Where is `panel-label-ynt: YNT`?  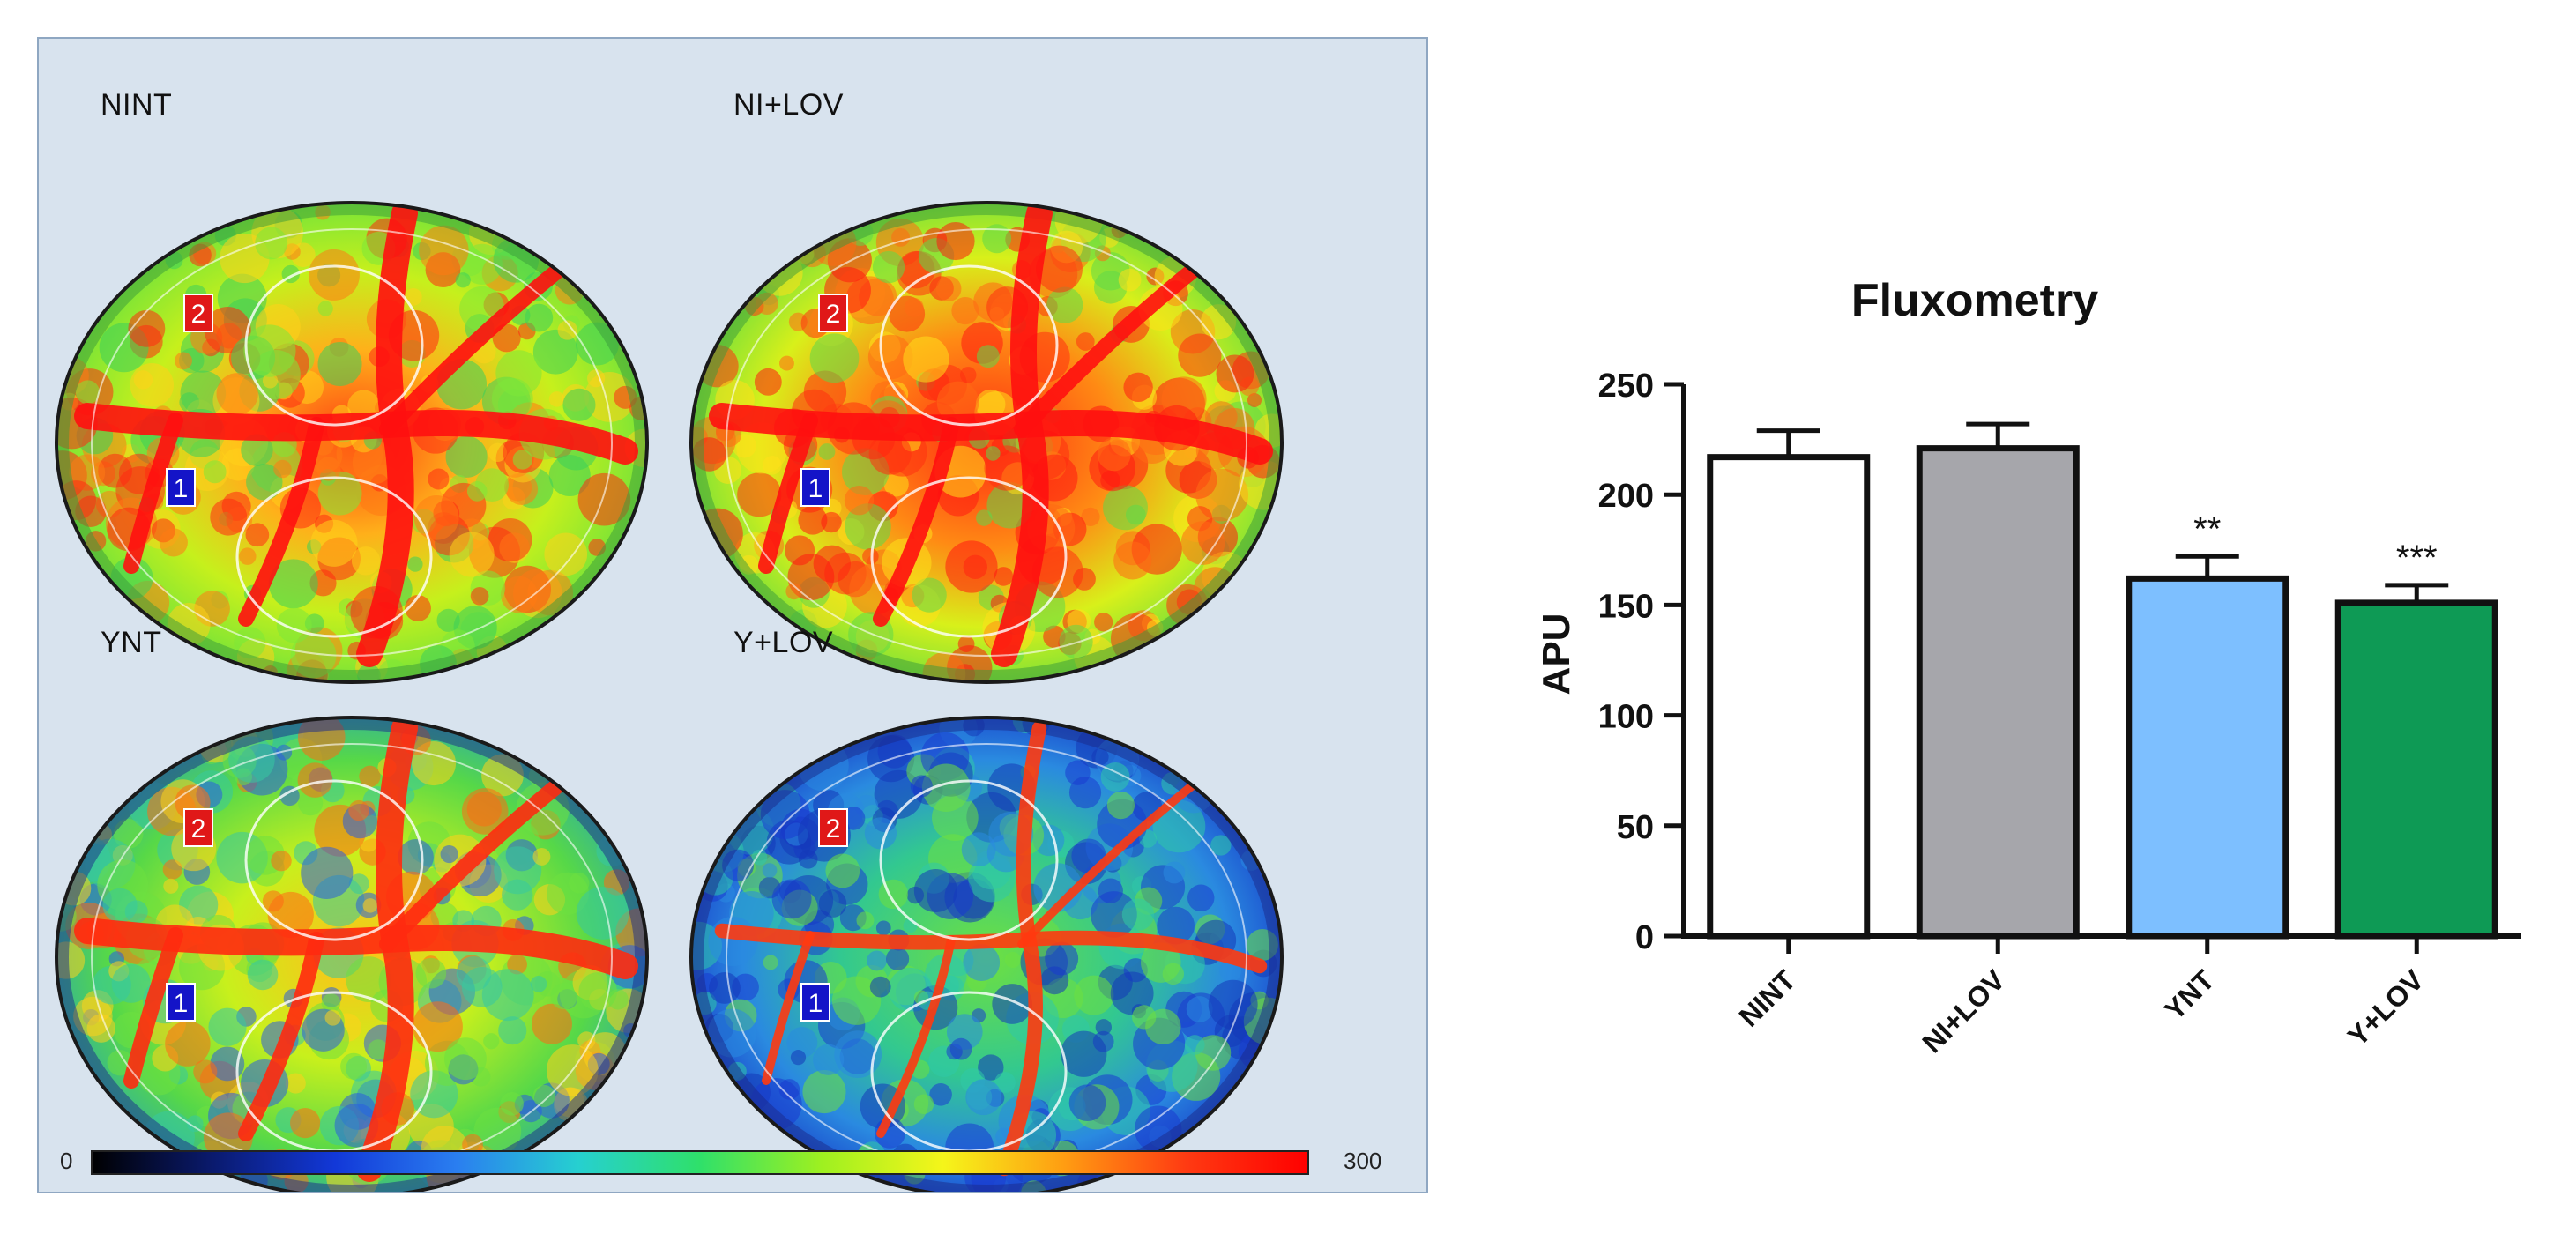 panel-label-ynt: YNT is located at coordinates (132, 642).